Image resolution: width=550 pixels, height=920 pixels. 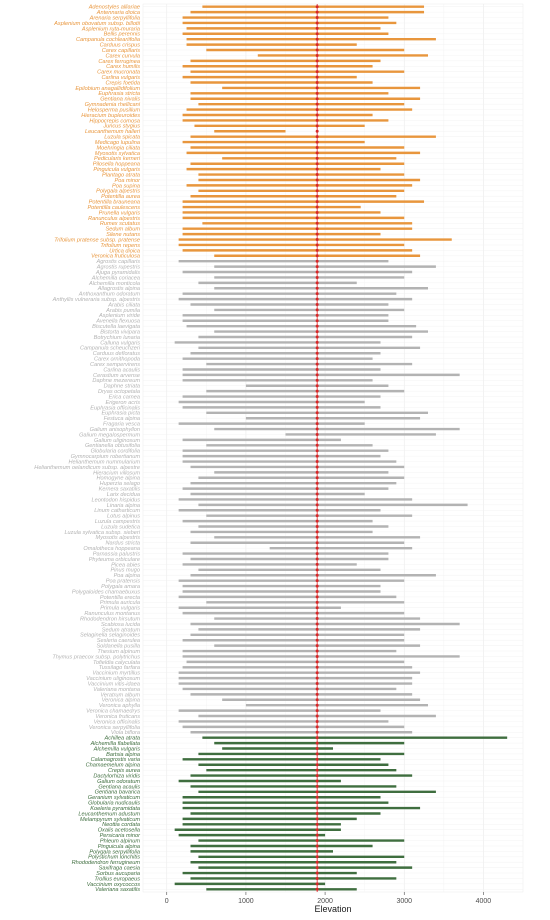 I want to click on category-label: Tofieldia calyculata, so click(x=116, y=663).